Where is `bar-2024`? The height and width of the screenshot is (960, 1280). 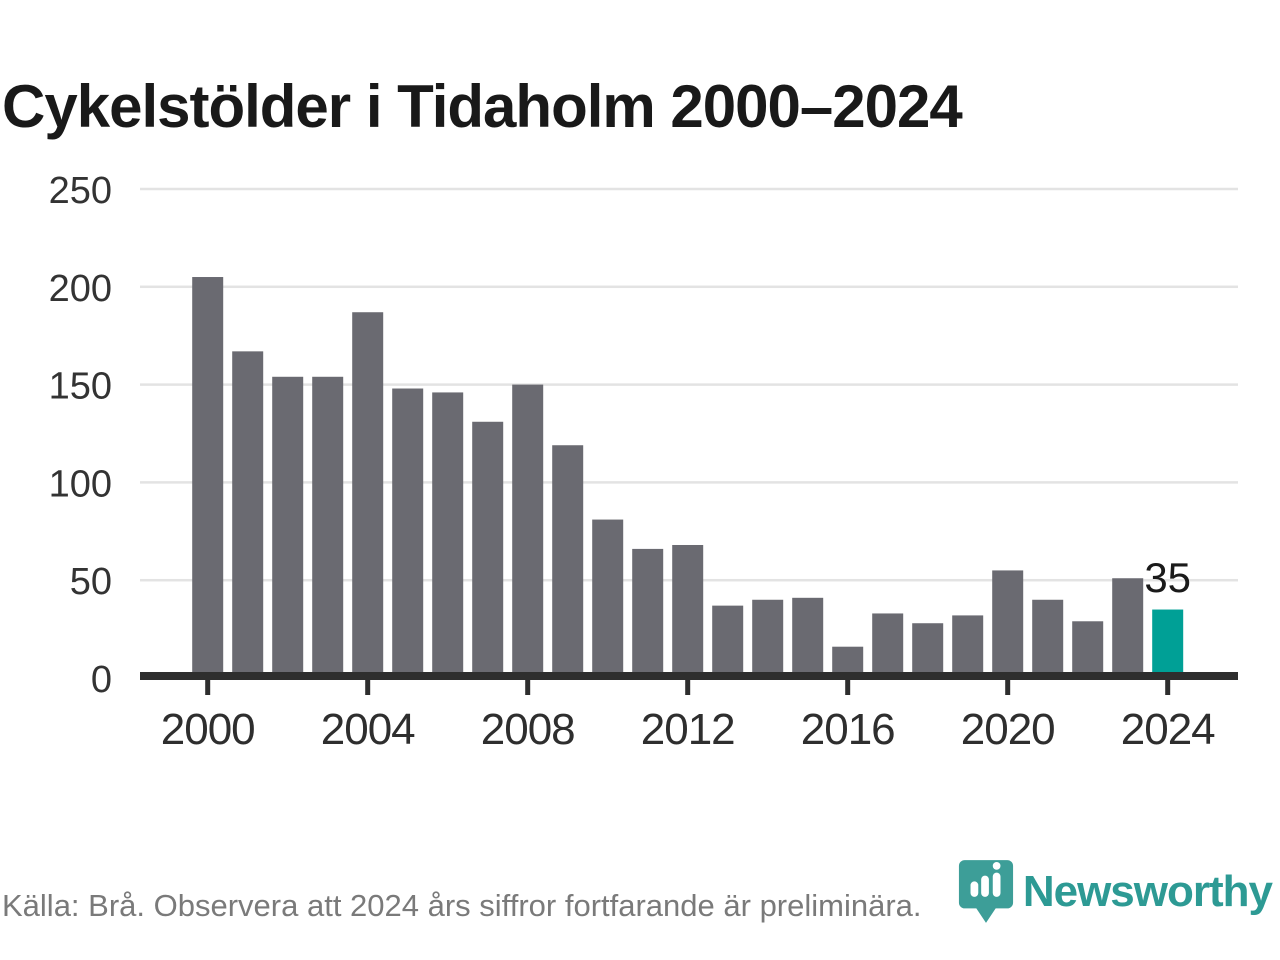
bar-2024 is located at coordinates (1168, 644).